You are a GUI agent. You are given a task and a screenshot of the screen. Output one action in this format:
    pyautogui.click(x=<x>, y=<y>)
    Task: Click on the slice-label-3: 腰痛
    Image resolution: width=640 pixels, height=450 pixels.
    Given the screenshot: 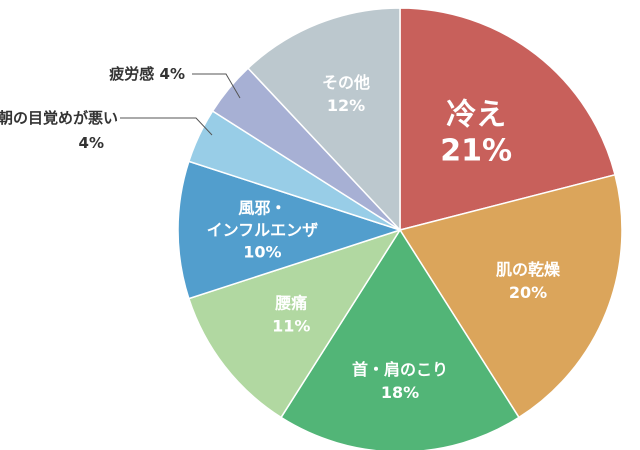 What is the action you would take?
    pyautogui.click(x=291, y=302)
    